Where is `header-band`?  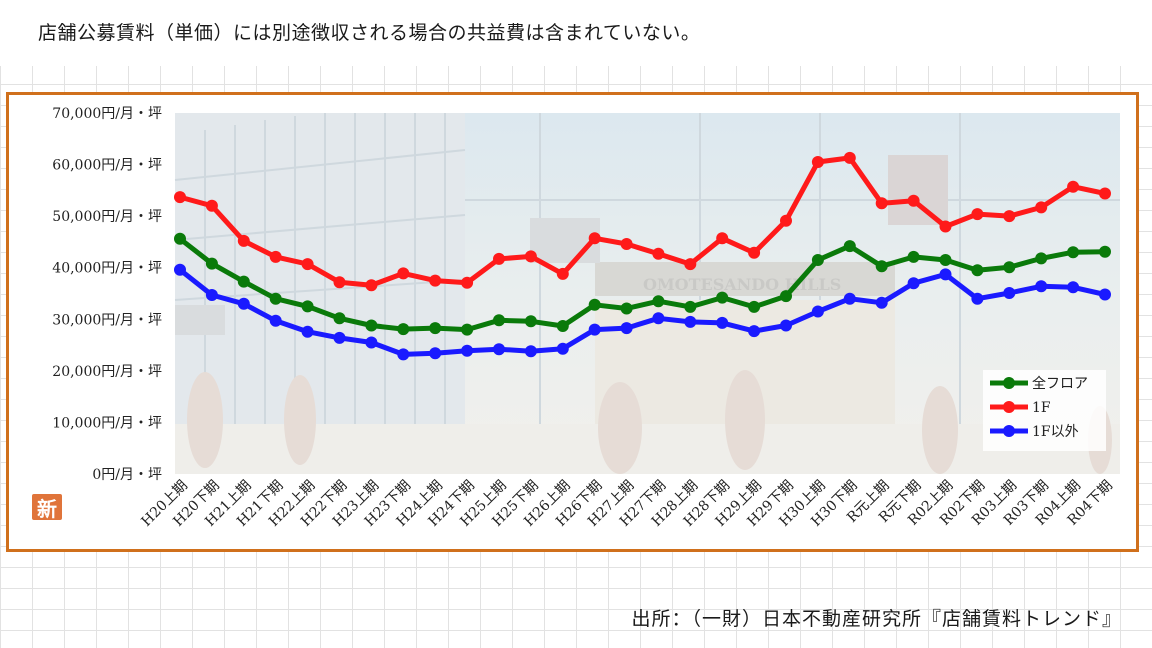 header-band is located at coordinates (576, 33).